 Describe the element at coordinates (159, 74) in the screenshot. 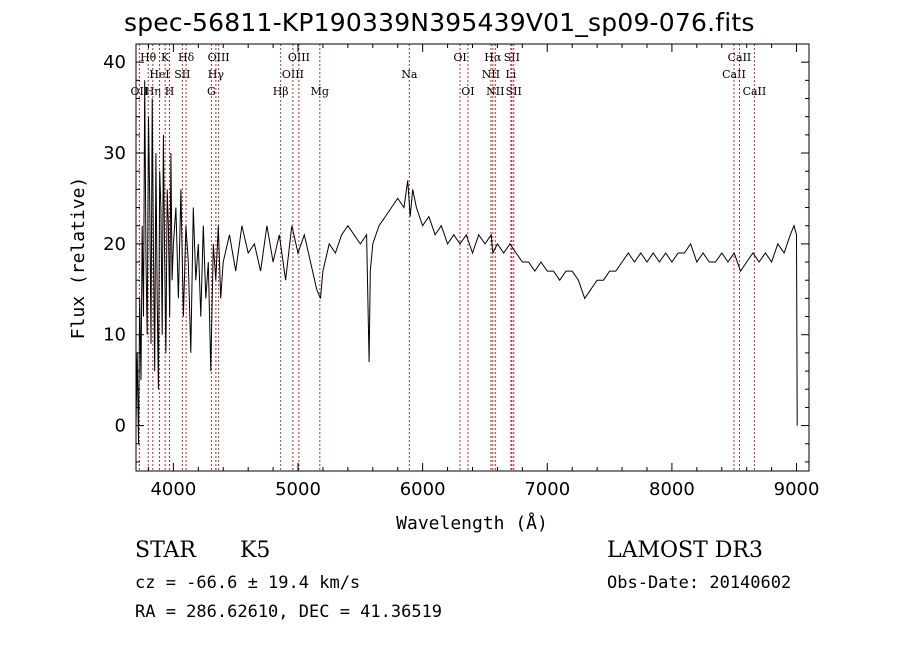

I see `line-label: HeI` at that location.